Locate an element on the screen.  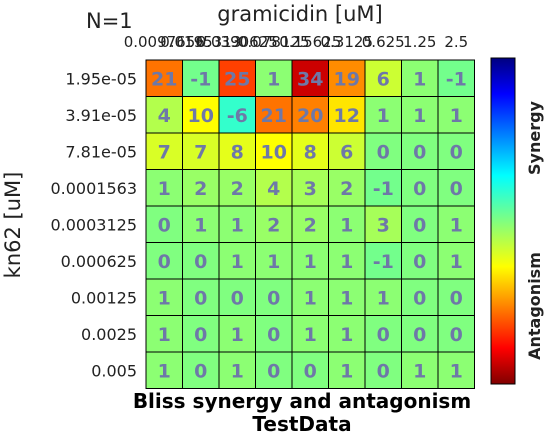
y-tick-label: 0.0001563 is located at coordinates (93, 188).